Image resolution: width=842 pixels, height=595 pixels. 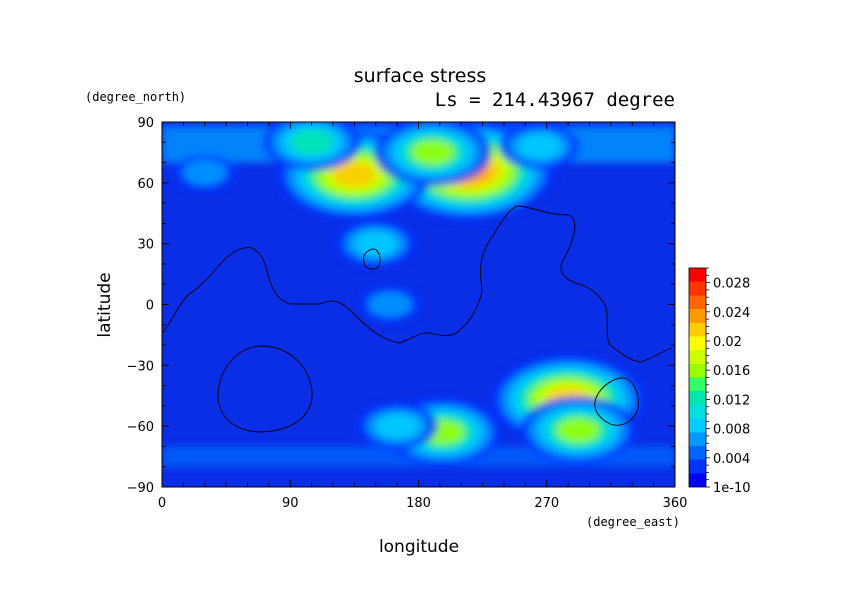 I want to click on x-units: (degree_east), so click(x=633, y=522).